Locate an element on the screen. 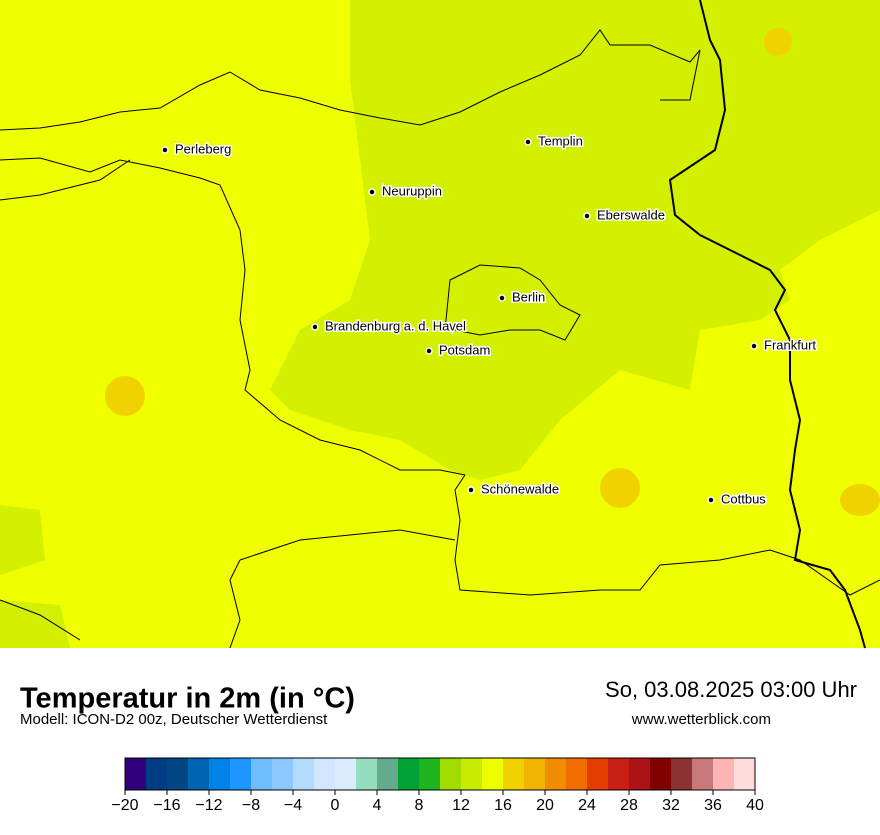 The image size is (880, 835). website: www.wetterblick.com is located at coordinates (701, 719).